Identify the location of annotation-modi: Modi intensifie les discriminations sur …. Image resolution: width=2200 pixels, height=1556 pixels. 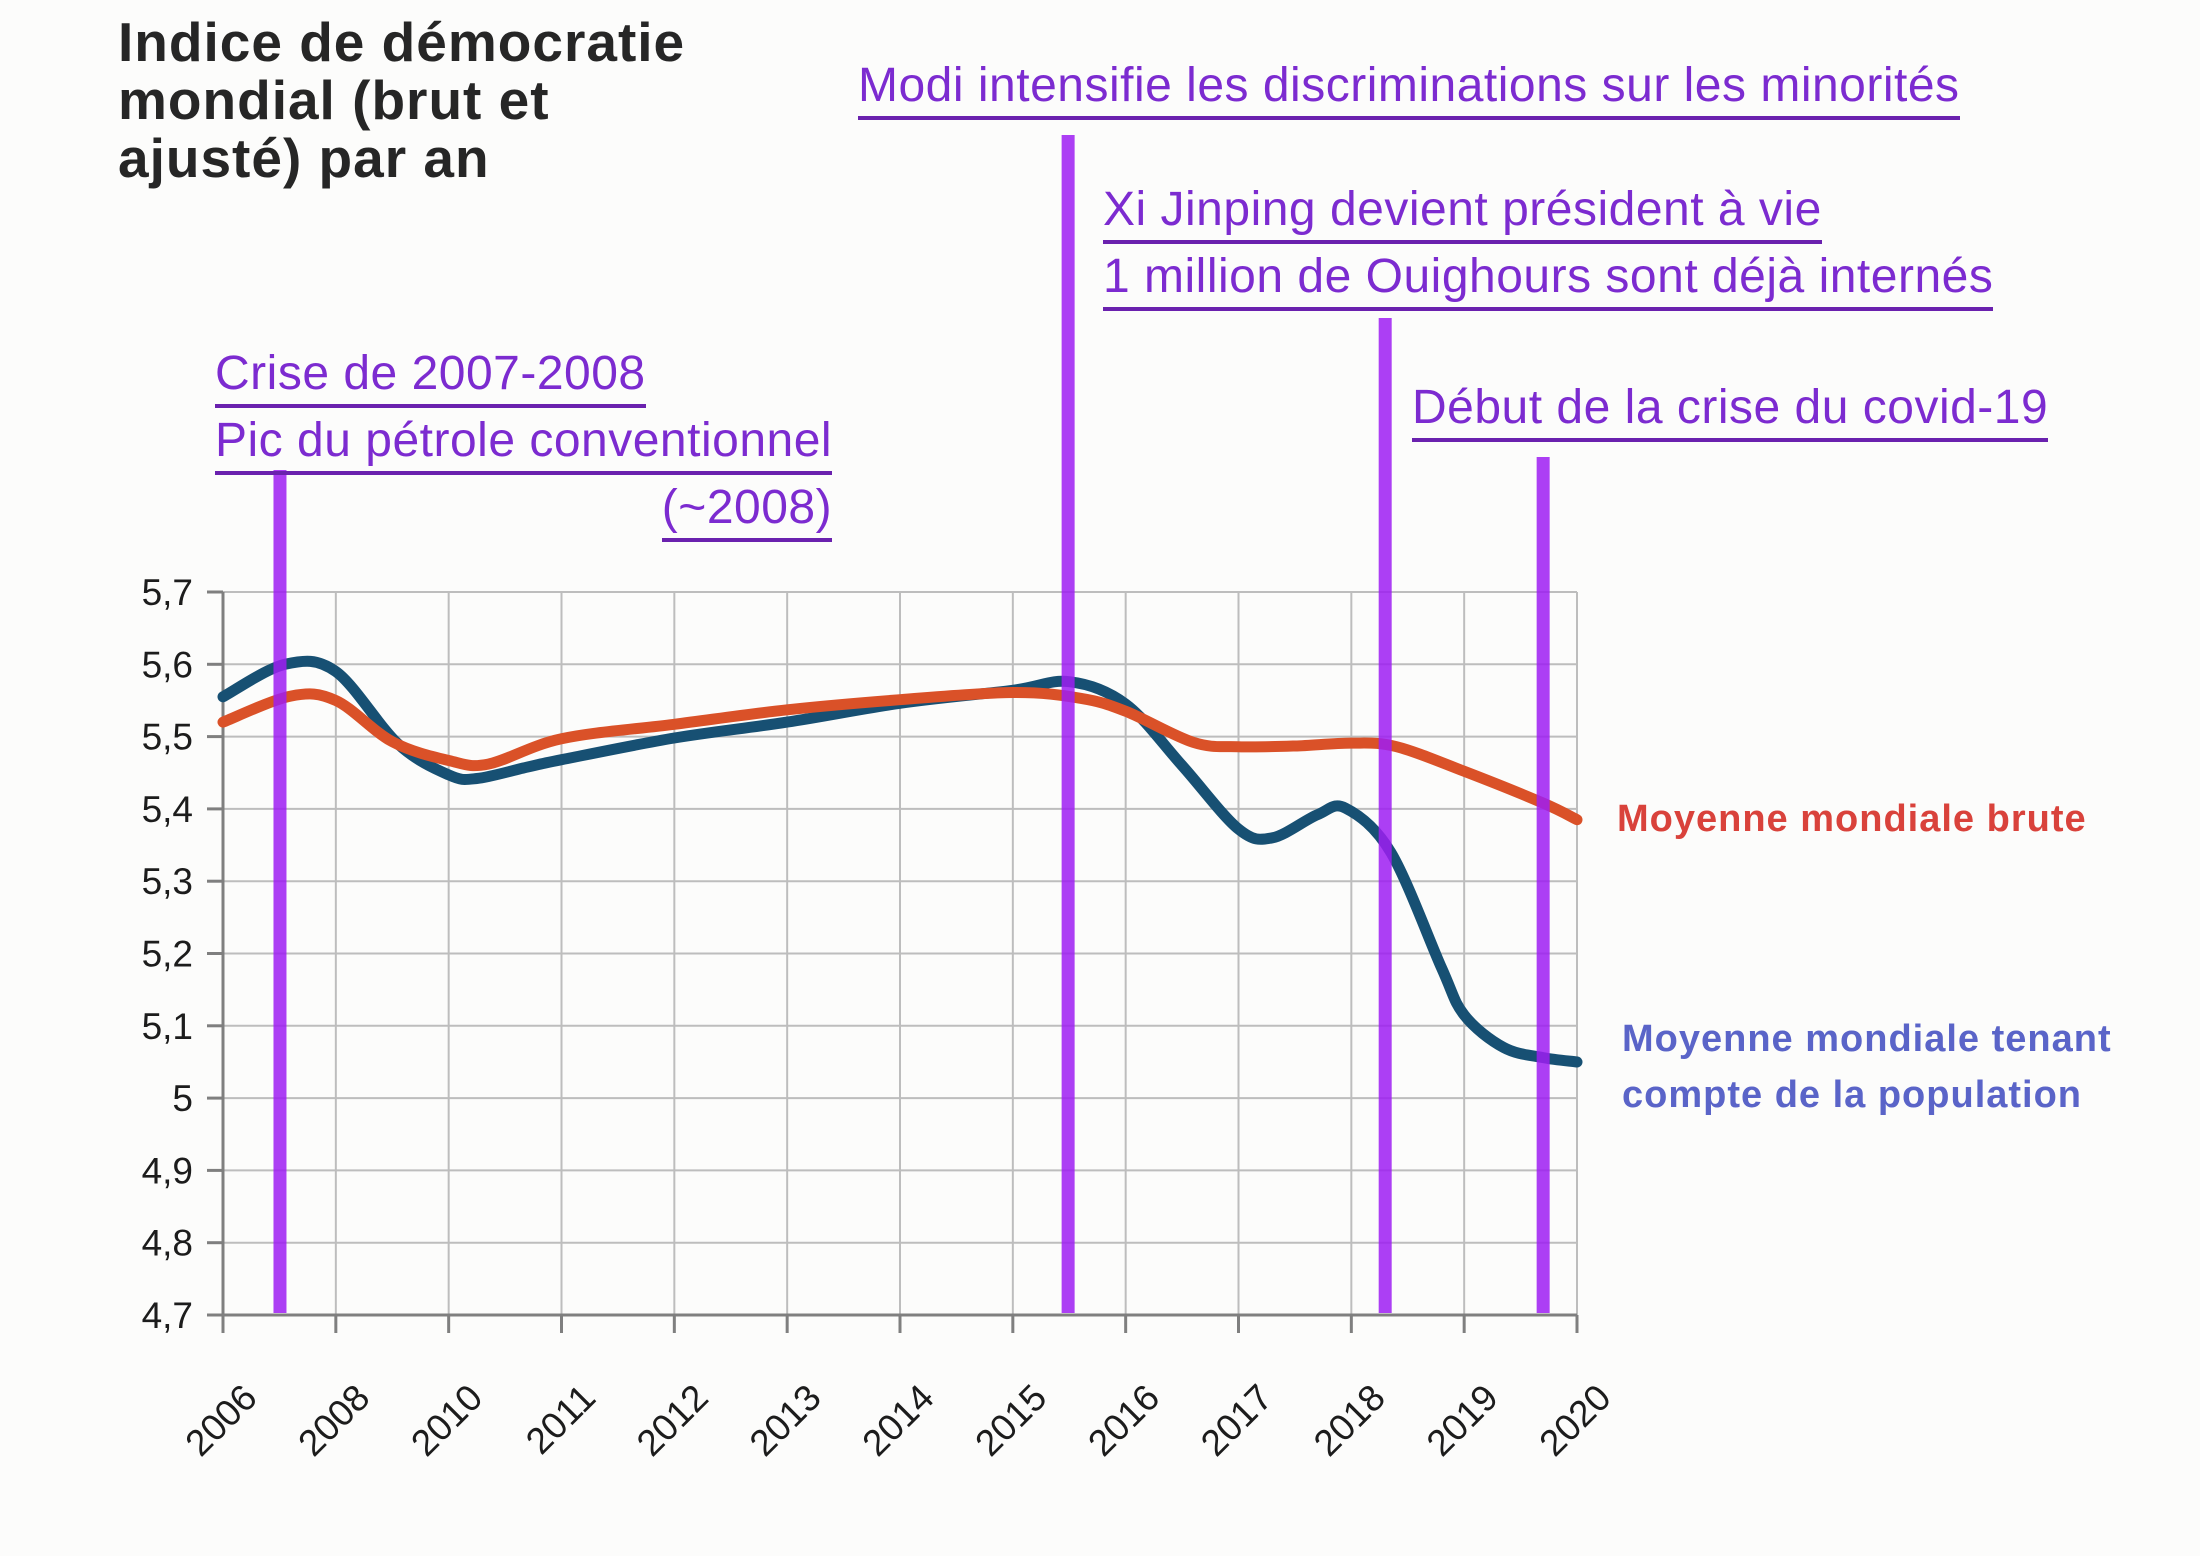
(1409, 95).